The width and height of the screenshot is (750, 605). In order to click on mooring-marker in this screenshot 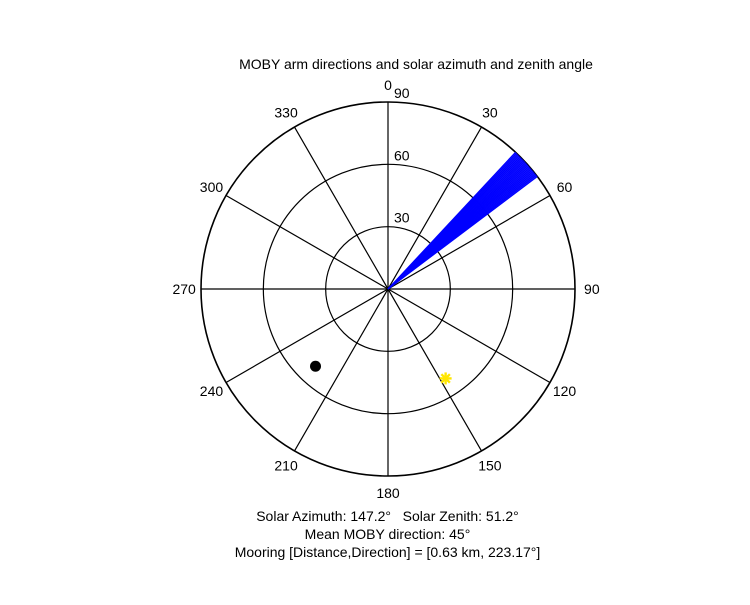, I will do `click(316, 366)`.